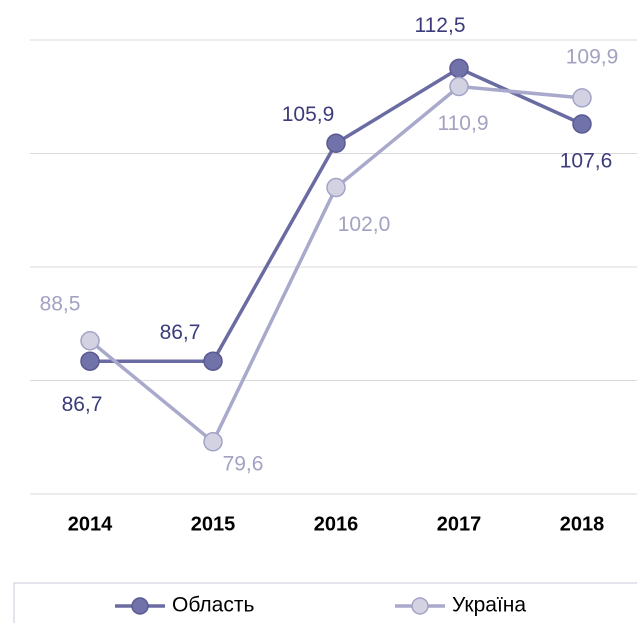 This screenshot has width=637, height=623. I want to click on data-label: 79,6, so click(243, 463).